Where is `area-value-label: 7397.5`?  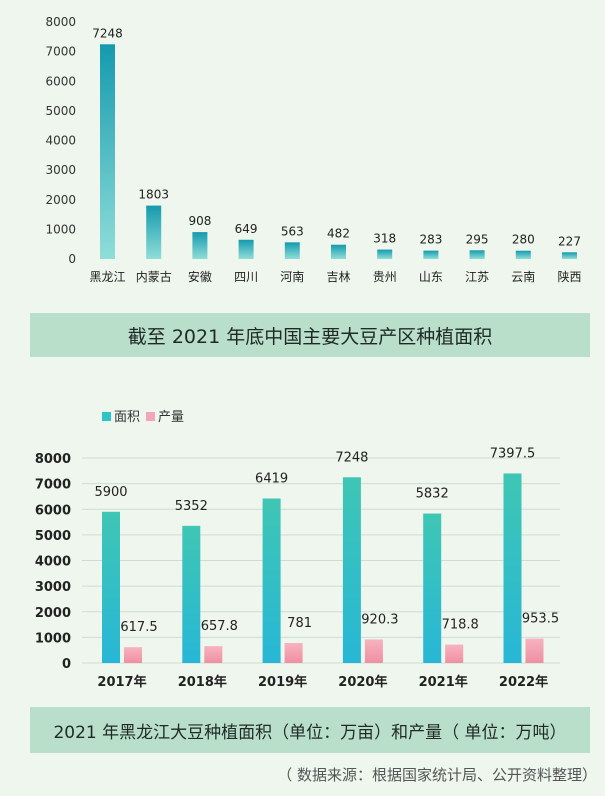 area-value-label: 7397.5 is located at coordinates (513, 453).